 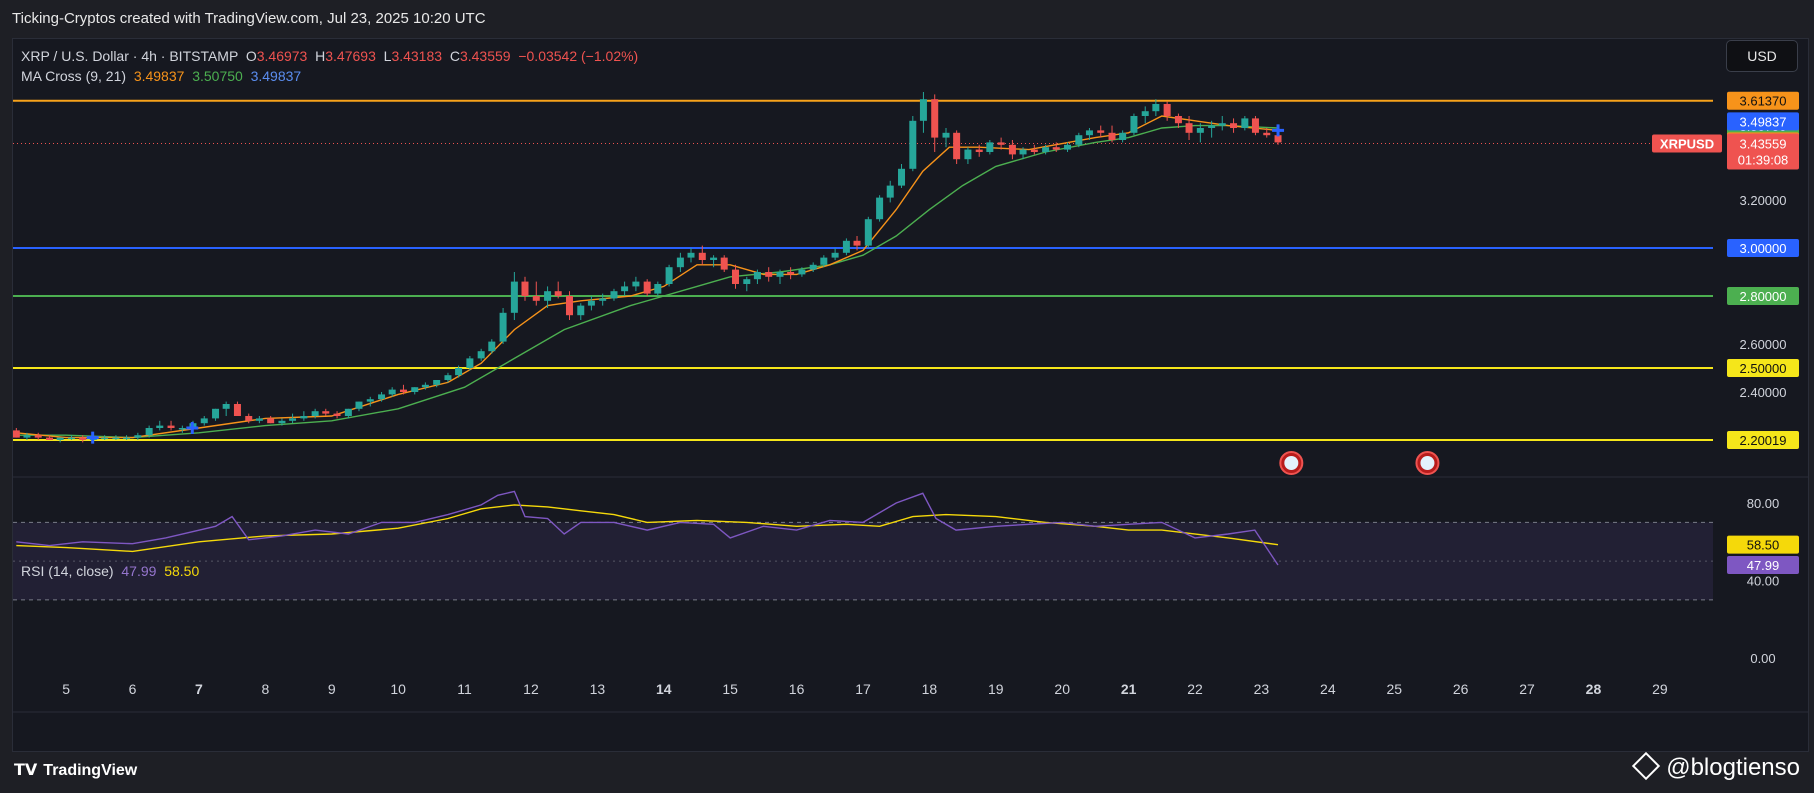 I want to click on price-tag-blue-line: 3.00000, so click(x=1763, y=248).